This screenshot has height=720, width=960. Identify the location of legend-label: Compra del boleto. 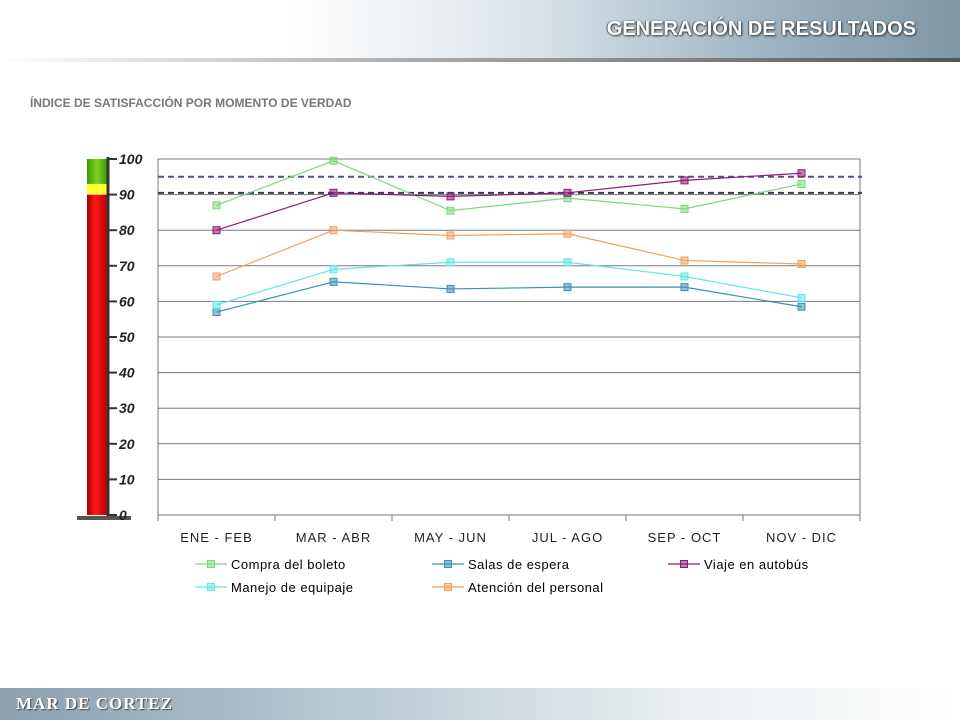
(288, 564).